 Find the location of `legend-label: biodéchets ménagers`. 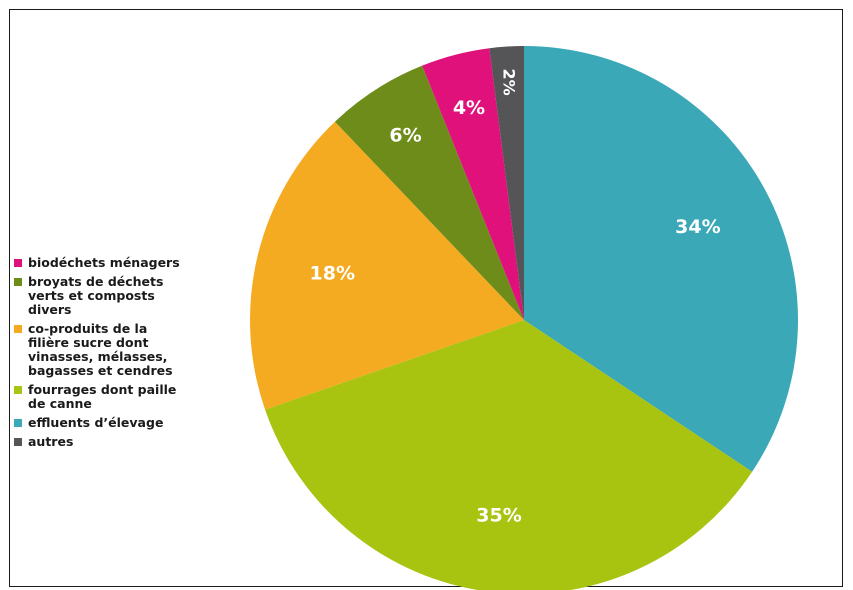

legend-label: biodéchets ménagers is located at coordinates (104, 262).